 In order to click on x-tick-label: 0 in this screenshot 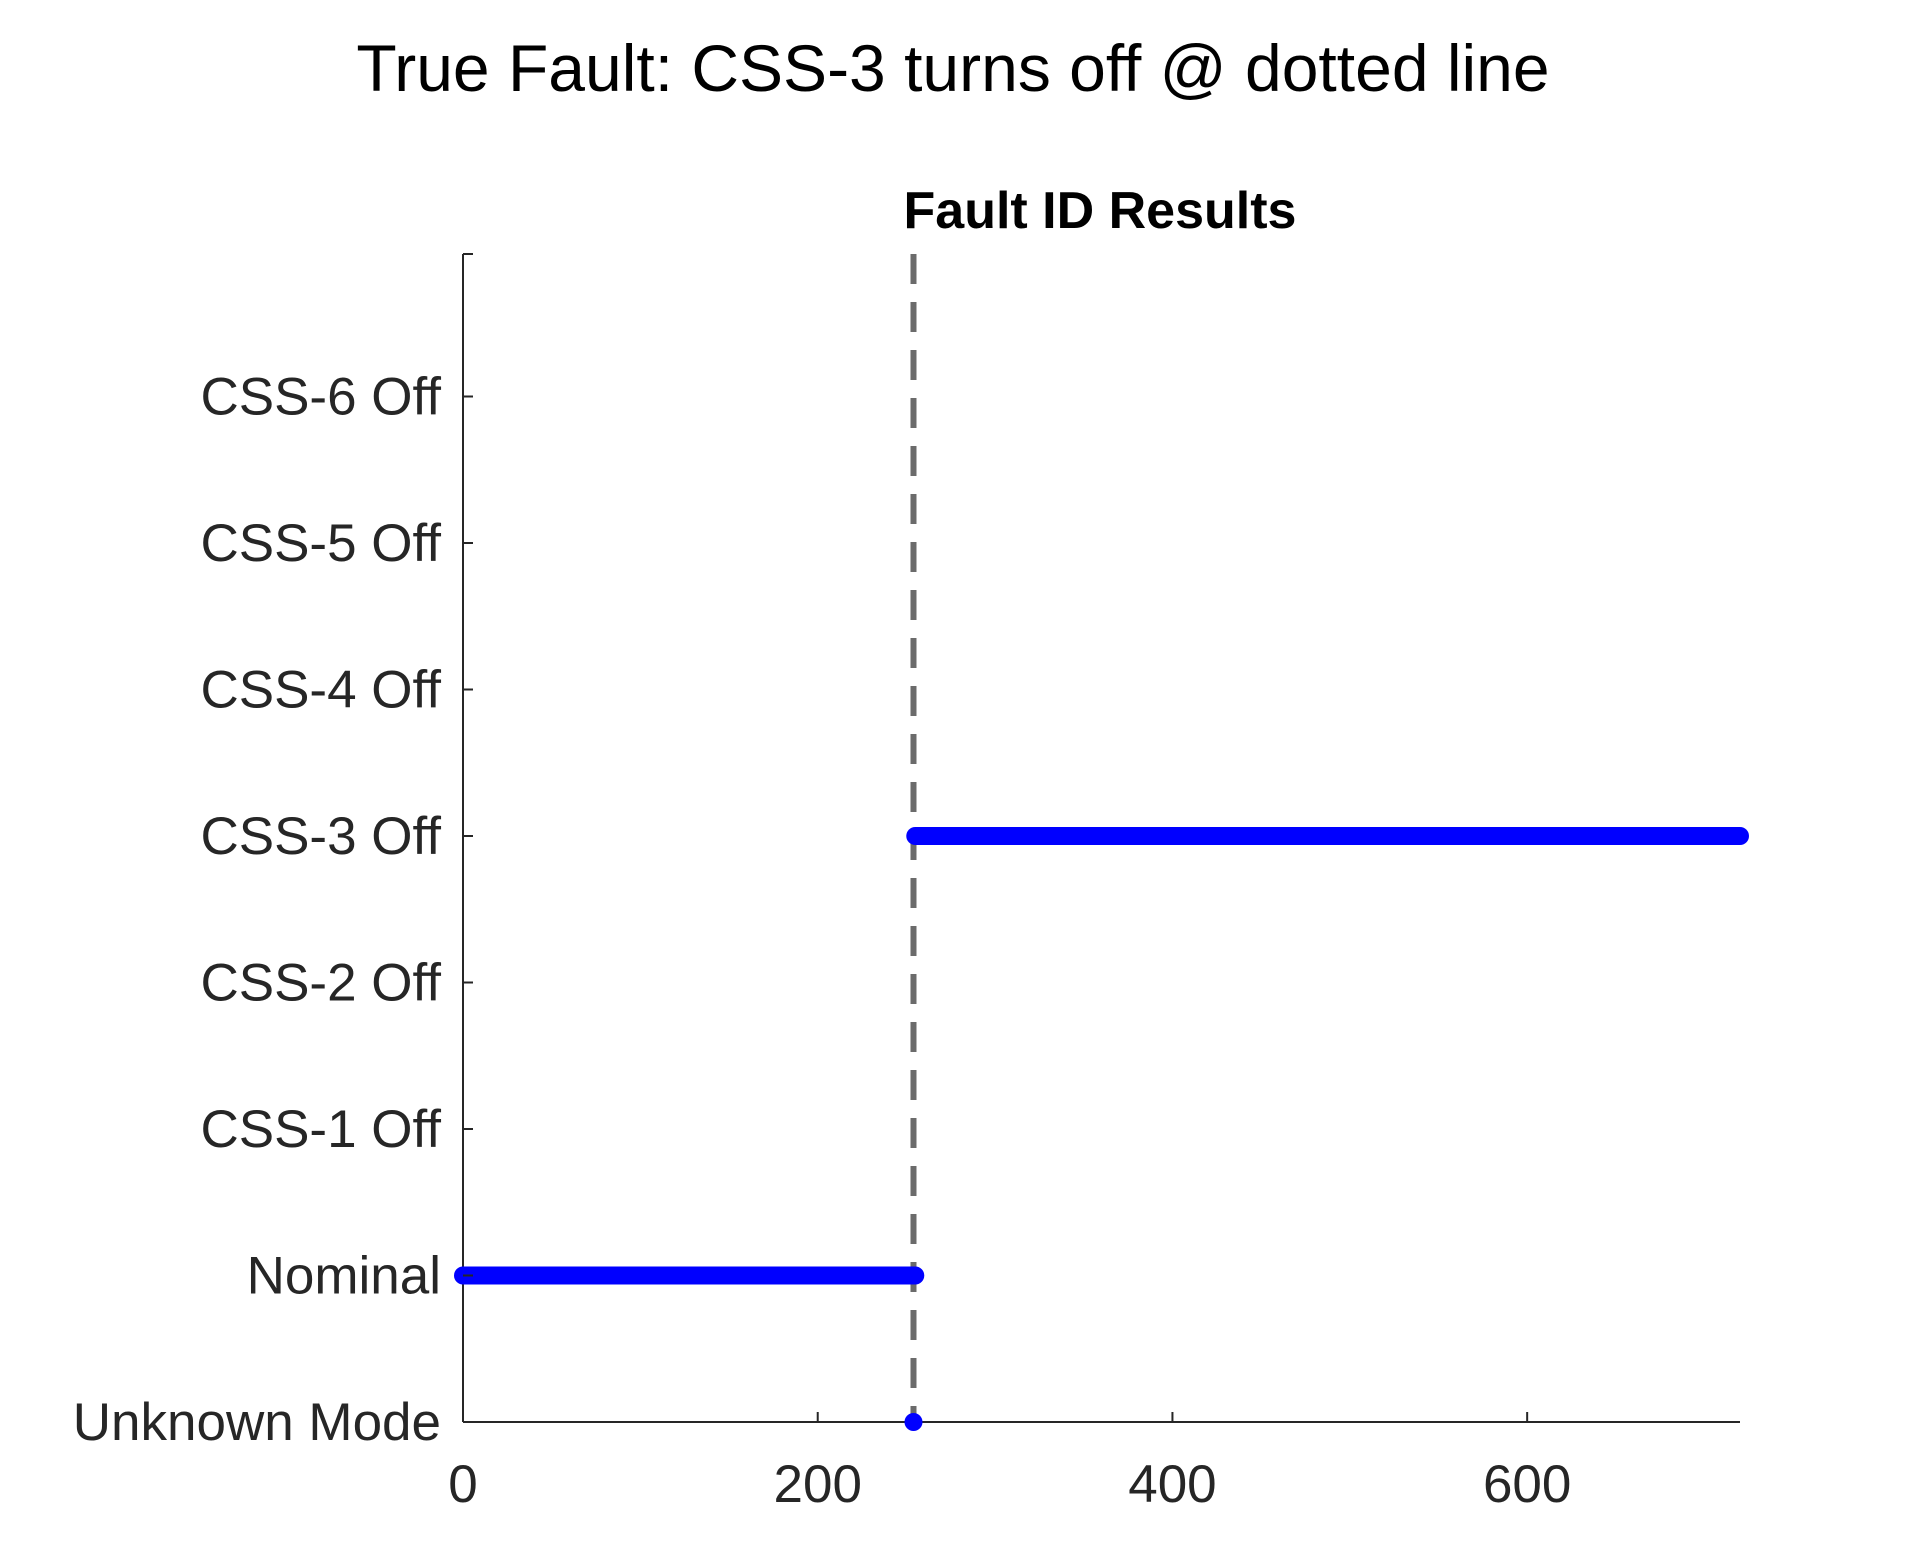, I will do `click(462, 1484)`.